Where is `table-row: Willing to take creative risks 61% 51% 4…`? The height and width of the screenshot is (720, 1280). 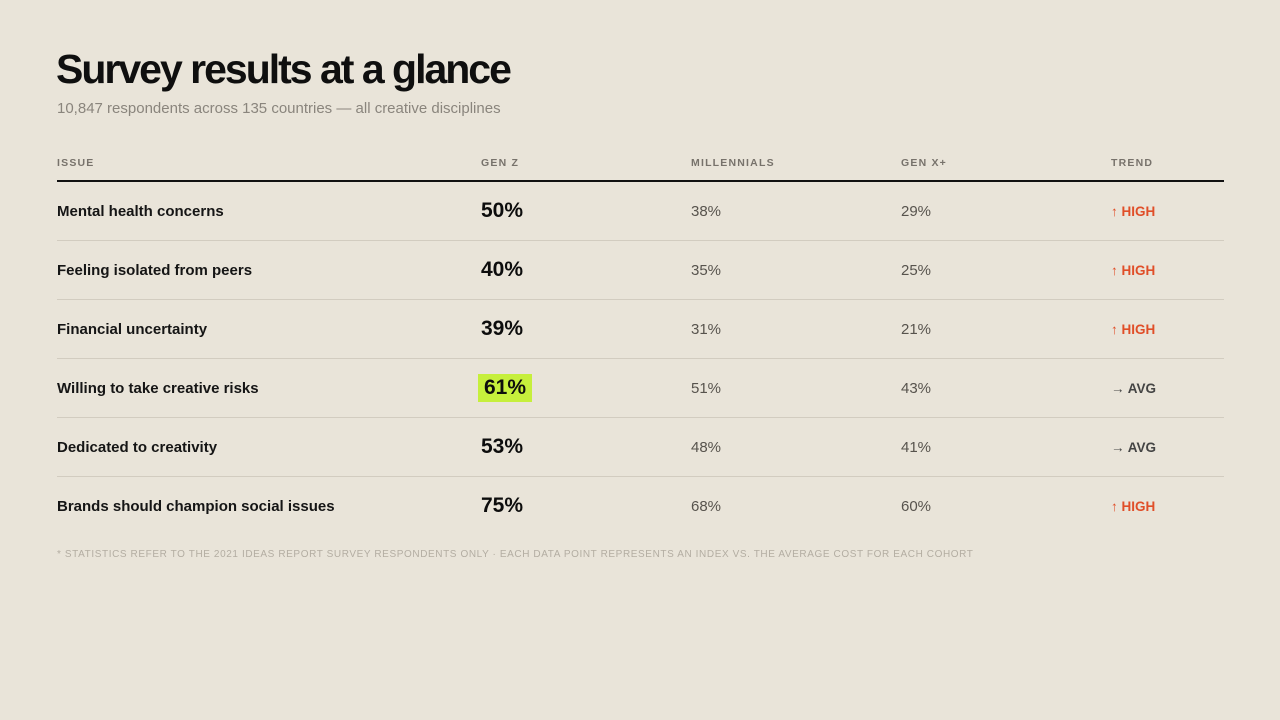
table-row: Willing to take creative risks 61% 51% 4… is located at coordinates (640, 388).